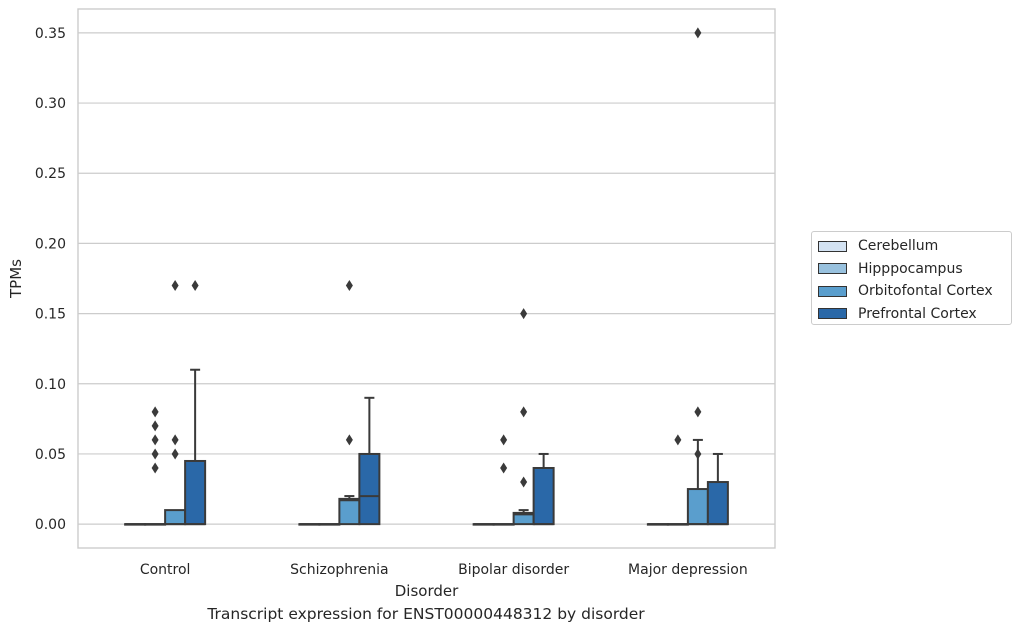 This screenshot has height=634, width=1023. What do you see at coordinates (50, 525) in the screenshot?
I see `y-tick-label: 0.00` at bounding box center [50, 525].